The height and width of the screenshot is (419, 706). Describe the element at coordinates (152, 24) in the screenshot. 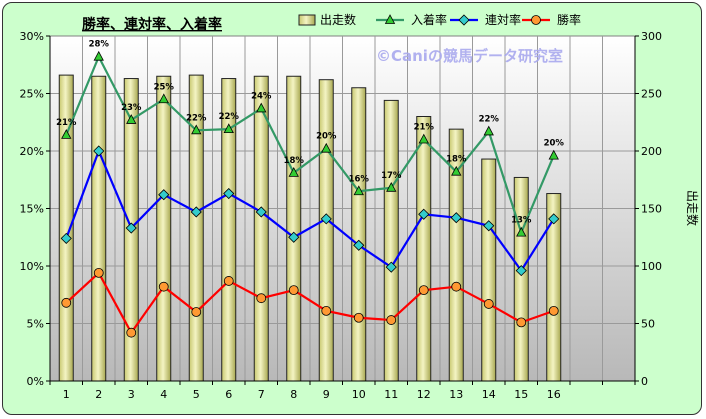

I see `chart-title: 勝率、連対率、入着率` at that location.